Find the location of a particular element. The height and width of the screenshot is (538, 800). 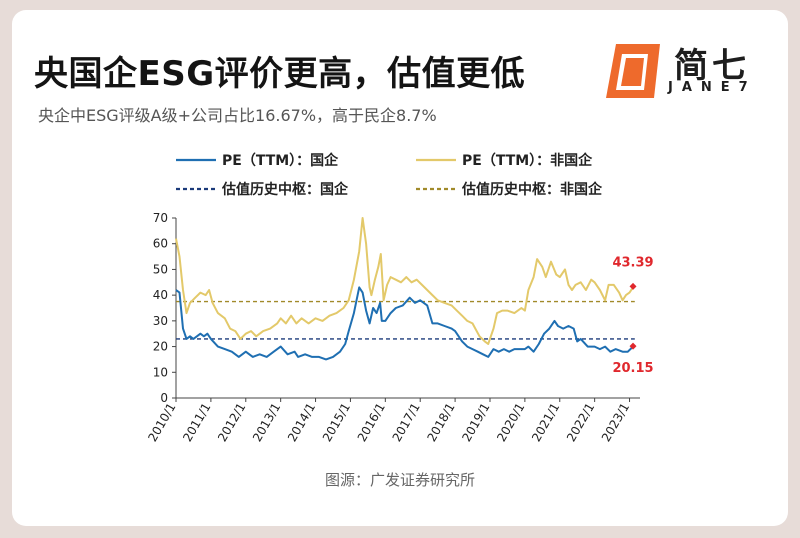

x-tick-label: 2015/1 is located at coordinates (336, 423).